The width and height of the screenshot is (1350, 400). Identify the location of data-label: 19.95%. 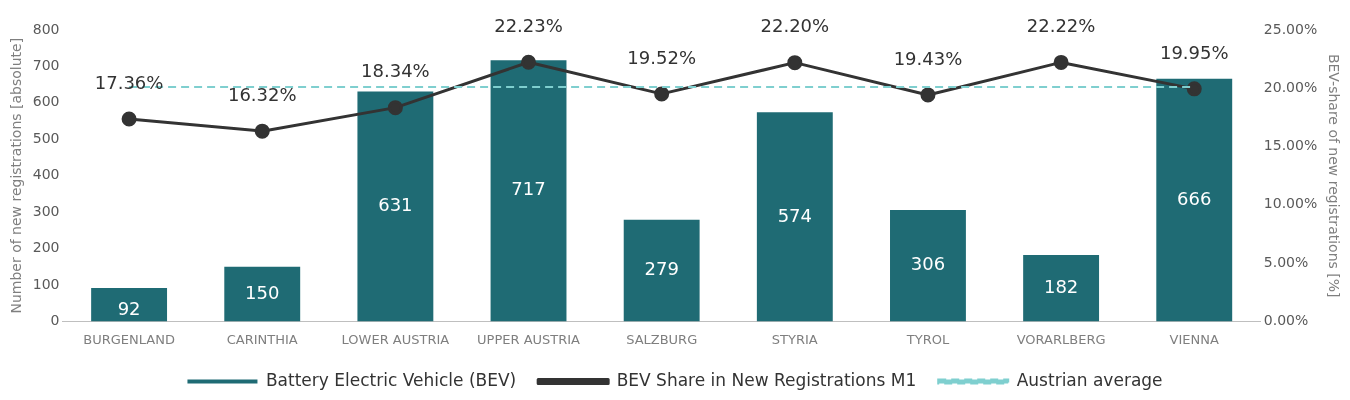
(1194, 52).